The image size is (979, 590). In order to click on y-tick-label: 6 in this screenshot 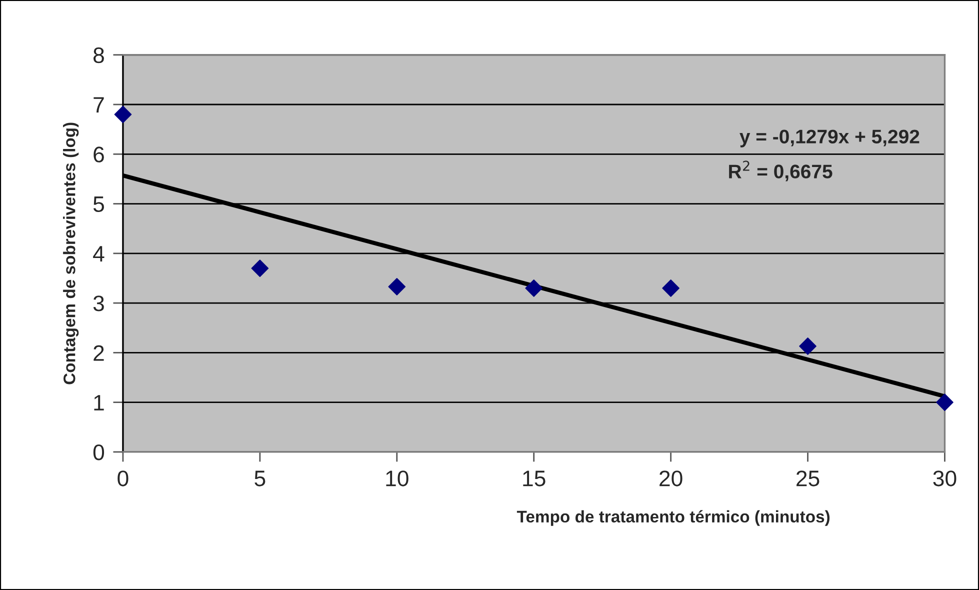, I will do `click(99, 154)`.